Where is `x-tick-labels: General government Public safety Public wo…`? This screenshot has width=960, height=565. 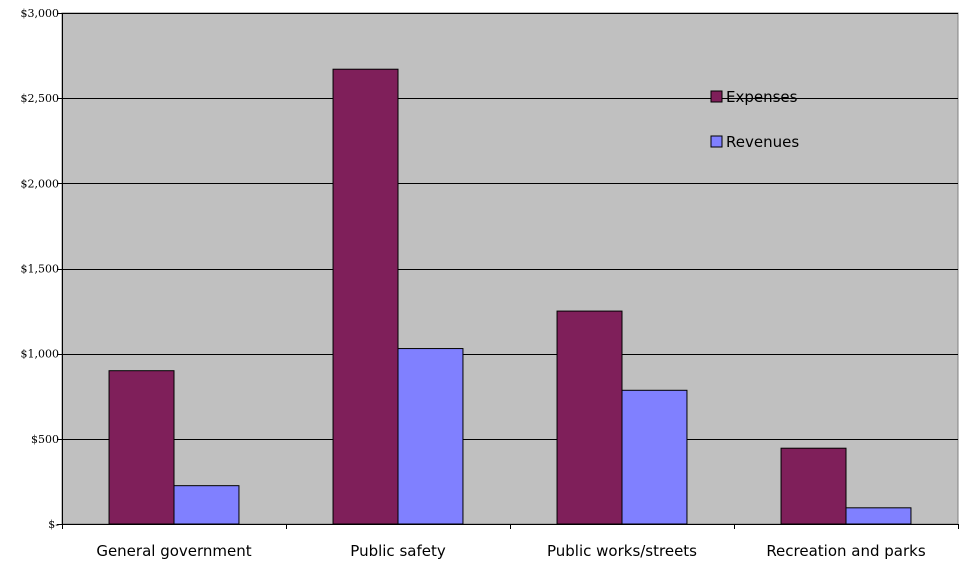
x-tick-labels: General government Public safety Public wo… is located at coordinates (511, 551).